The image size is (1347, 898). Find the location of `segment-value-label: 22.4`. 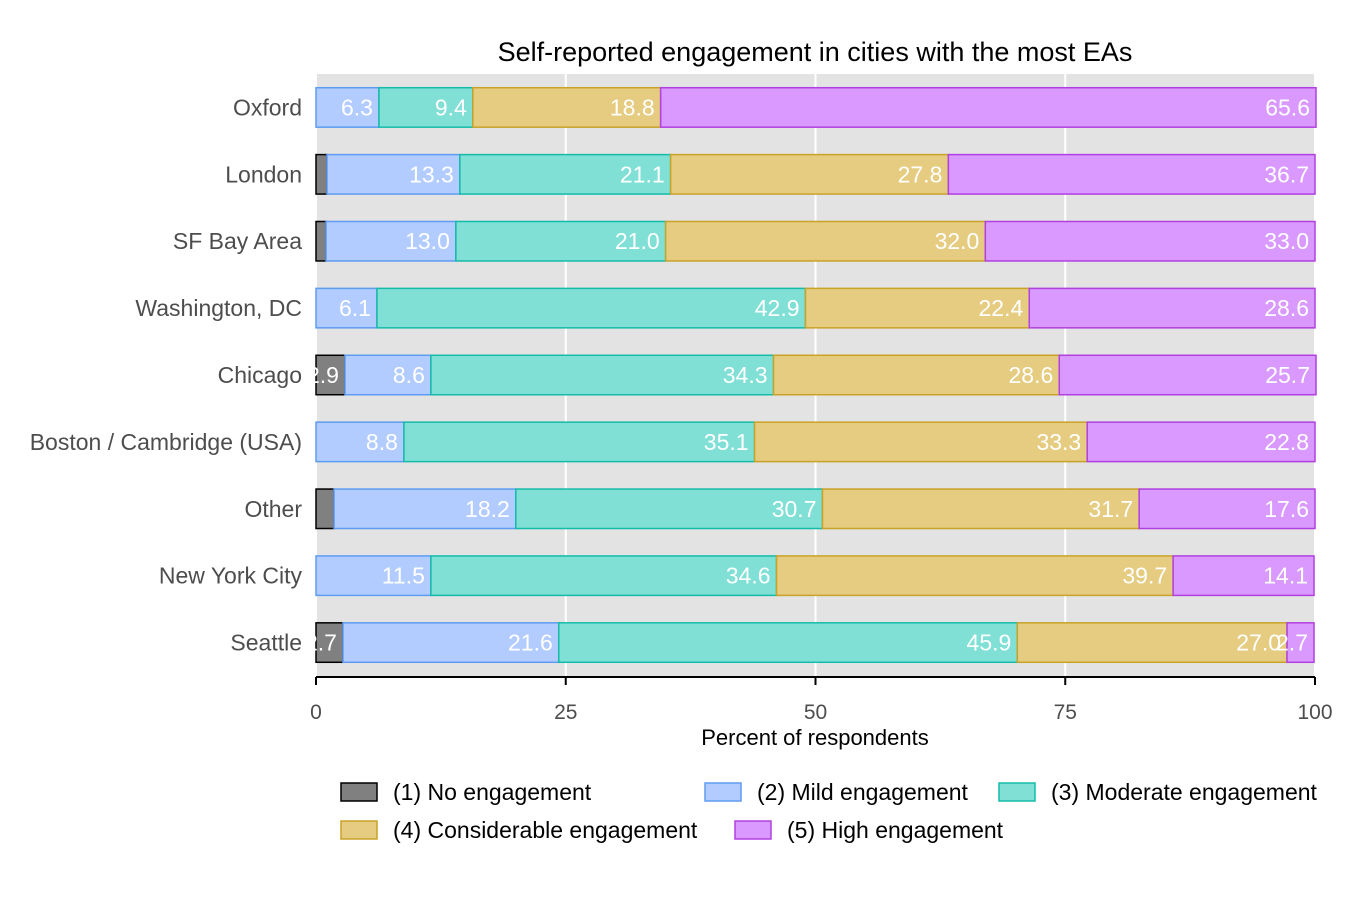

segment-value-label: 22.4 is located at coordinates (1001, 308).